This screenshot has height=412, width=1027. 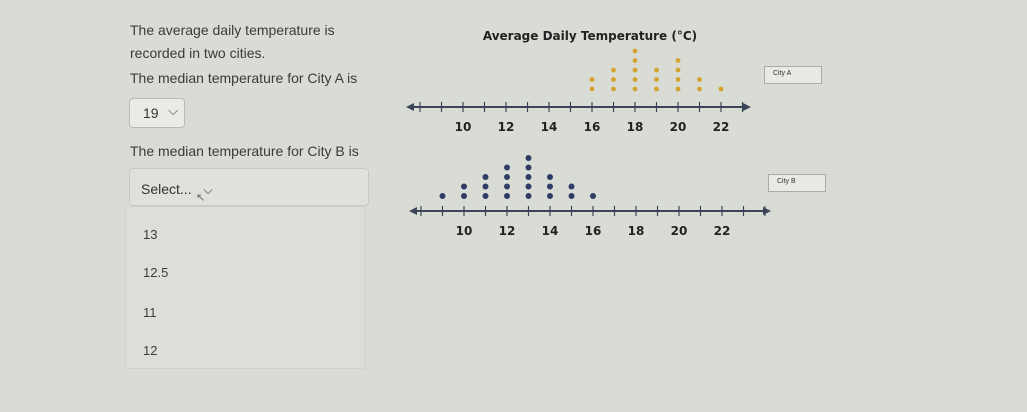 I want to click on city-b-median-select: Select... ⌵ ↖, so click(x=249, y=187).